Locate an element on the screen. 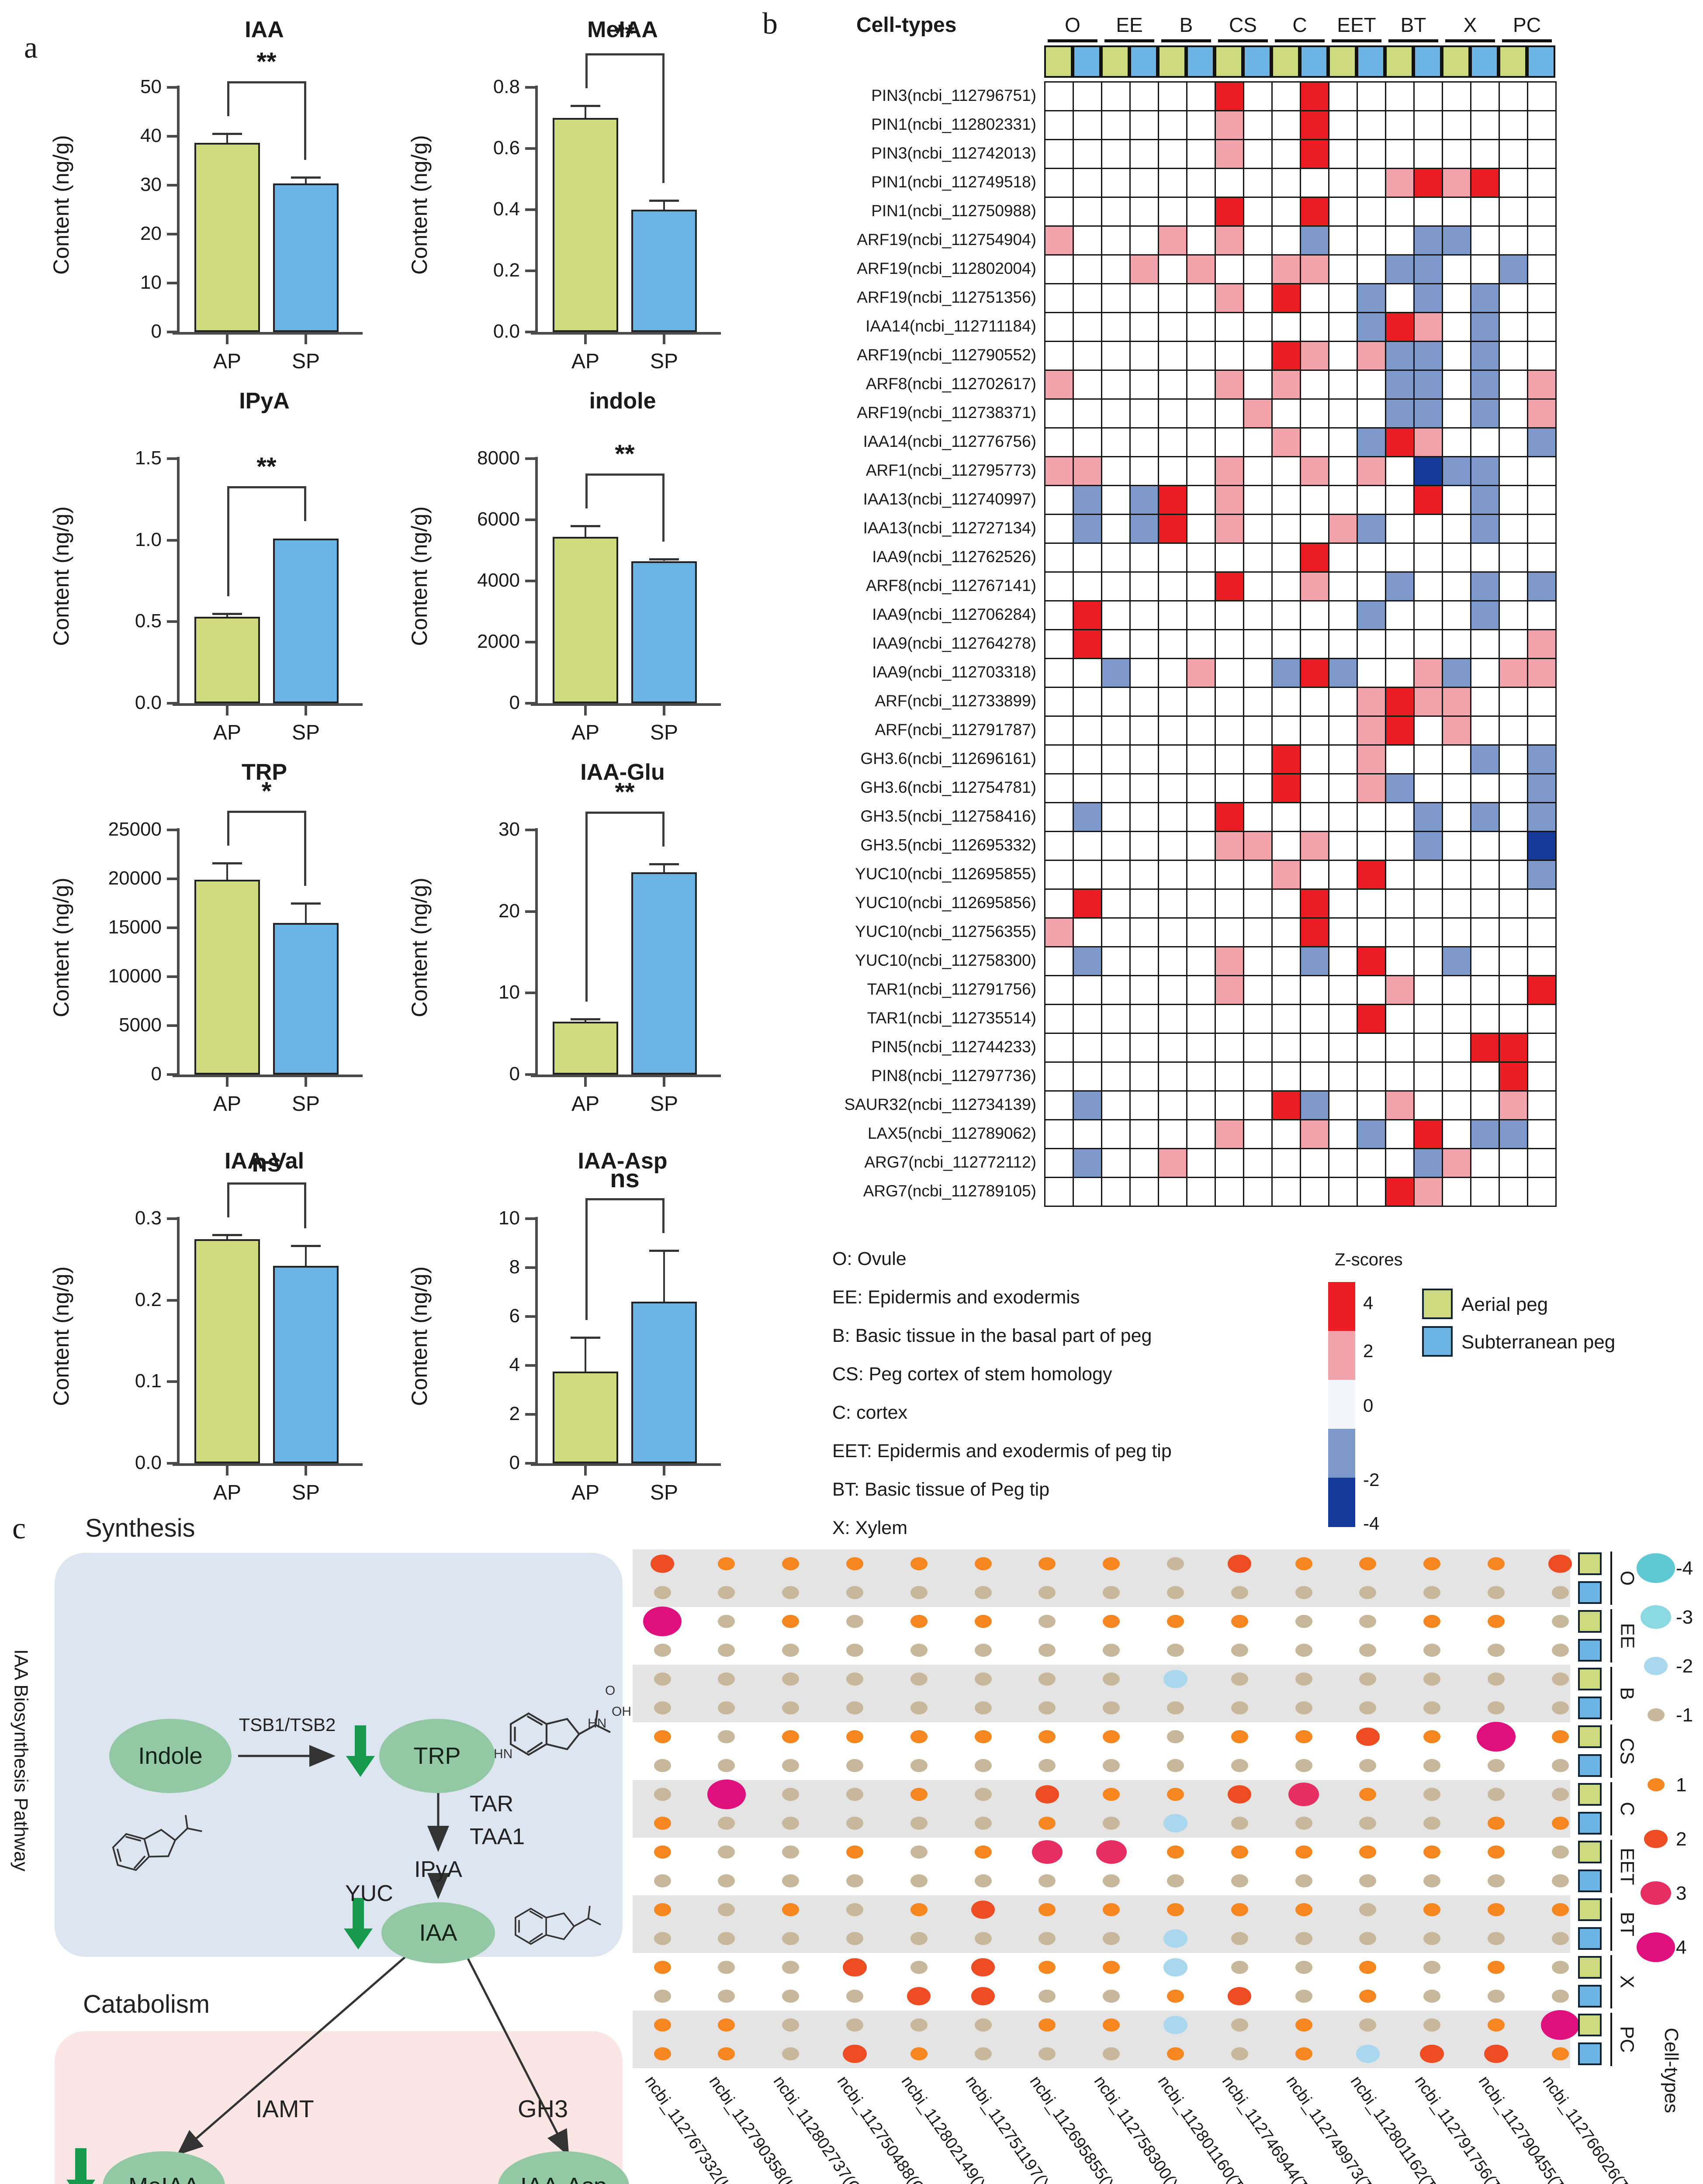 The image size is (1703, 2184). svg-text: OH is located at coordinates (622, 1711).